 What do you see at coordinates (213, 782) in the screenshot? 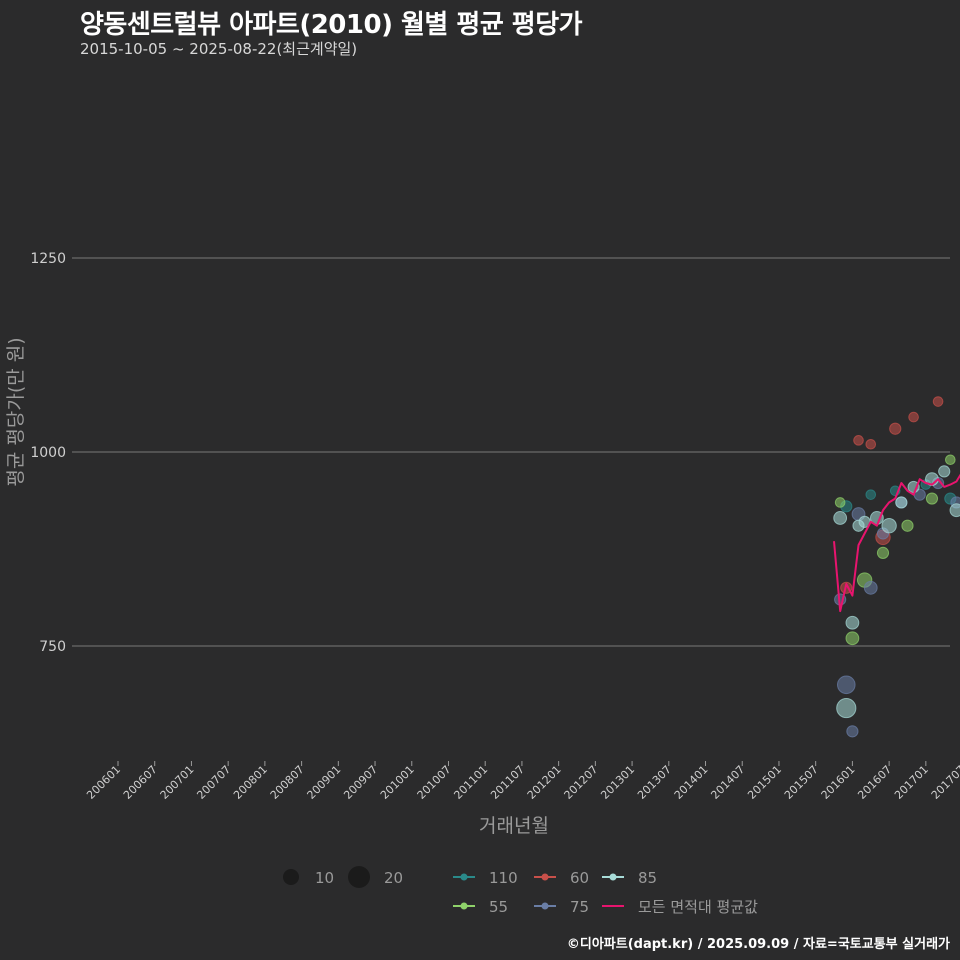
I see `x-tick-200707: 200707` at bounding box center [213, 782].